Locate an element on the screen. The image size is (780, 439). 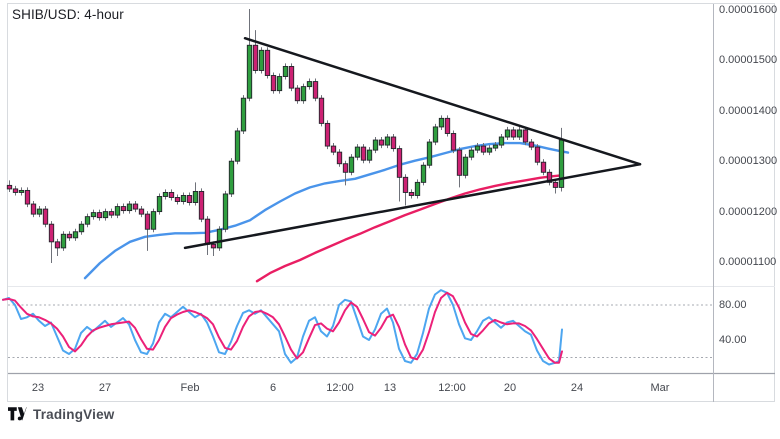
time-tick-label: Mar is located at coordinates (660, 388).